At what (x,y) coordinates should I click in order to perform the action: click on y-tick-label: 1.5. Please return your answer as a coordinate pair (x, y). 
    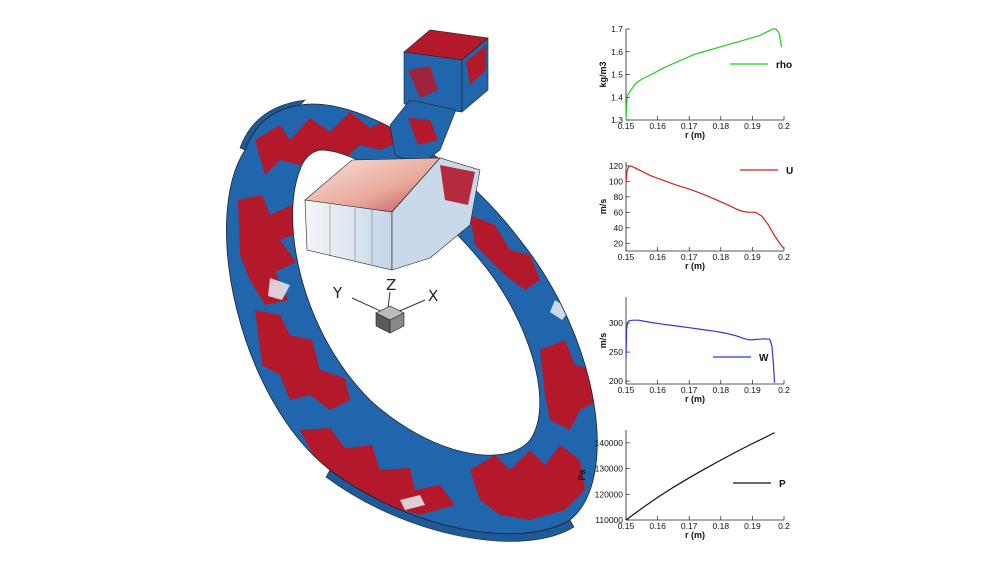
    Looking at the image, I should click on (617, 75).